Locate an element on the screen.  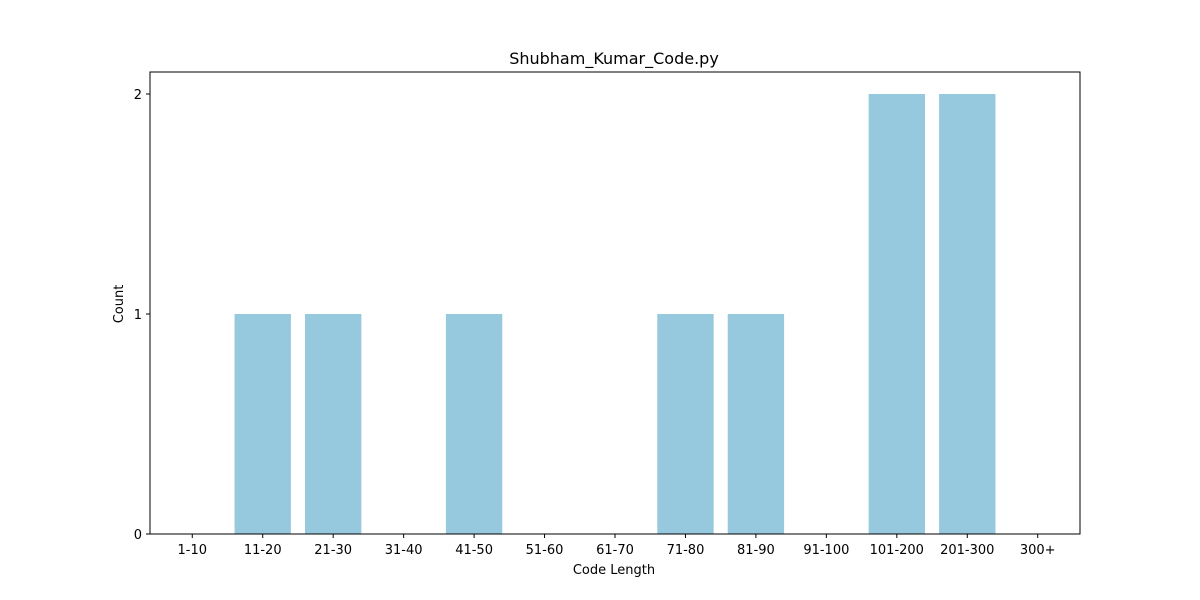
y-axis-label: Count is located at coordinates (119, 304).